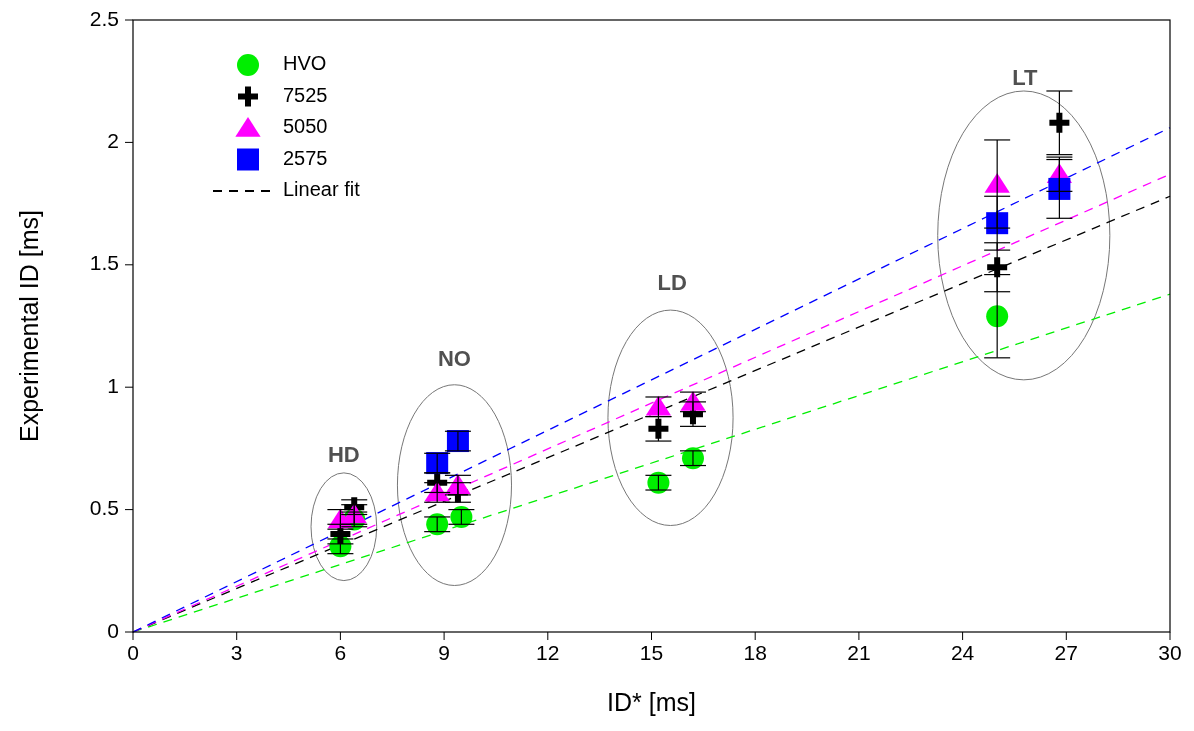 The image size is (1194, 731). Describe the element at coordinates (454, 359) in the screenshot. I see `annotation: NO` at that location.